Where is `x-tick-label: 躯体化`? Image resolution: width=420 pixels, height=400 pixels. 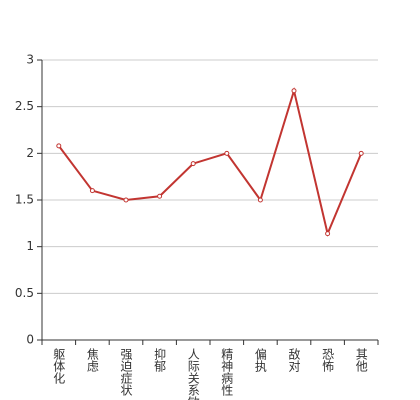 x-tick-label: 躯体化 is located at coordinates (59, 366).